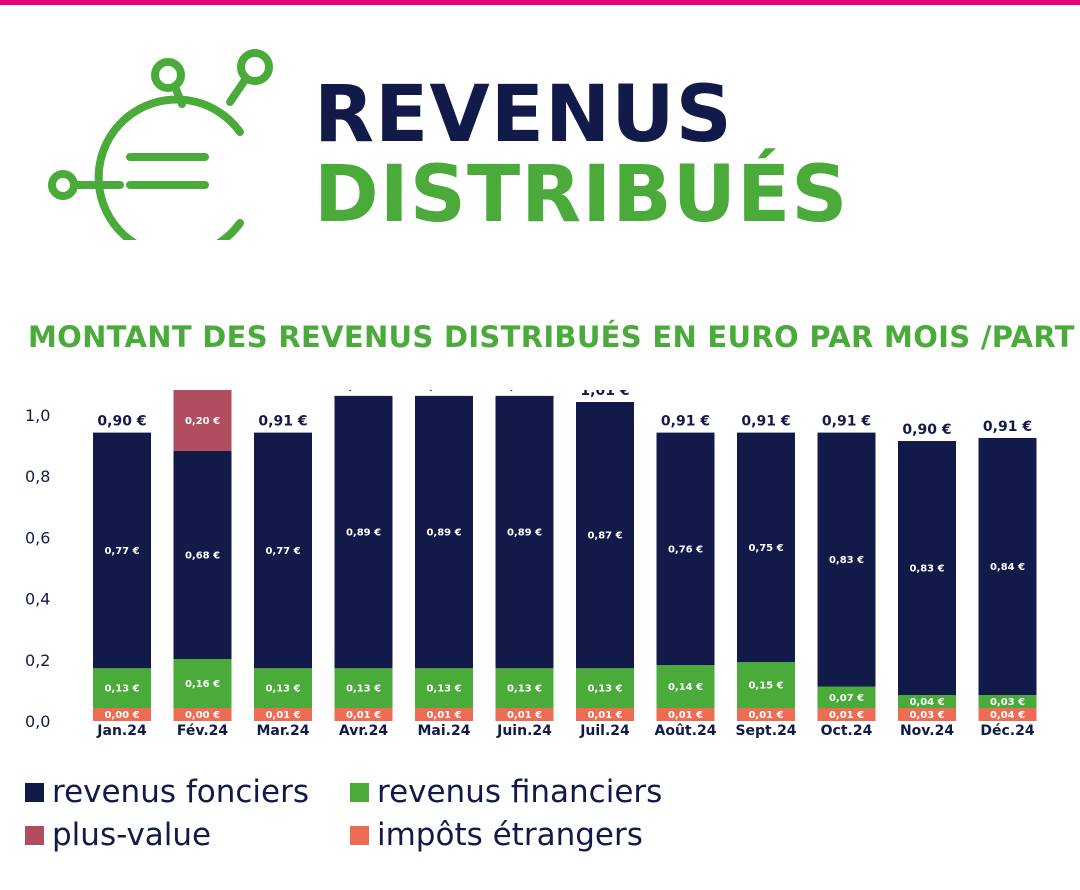 This screenshot has height=890, width=1080. What do you see at coordinates (37, 476) in the screenshot?
I see `y-tick-label: 0,8` at bounding box center [37, 476].